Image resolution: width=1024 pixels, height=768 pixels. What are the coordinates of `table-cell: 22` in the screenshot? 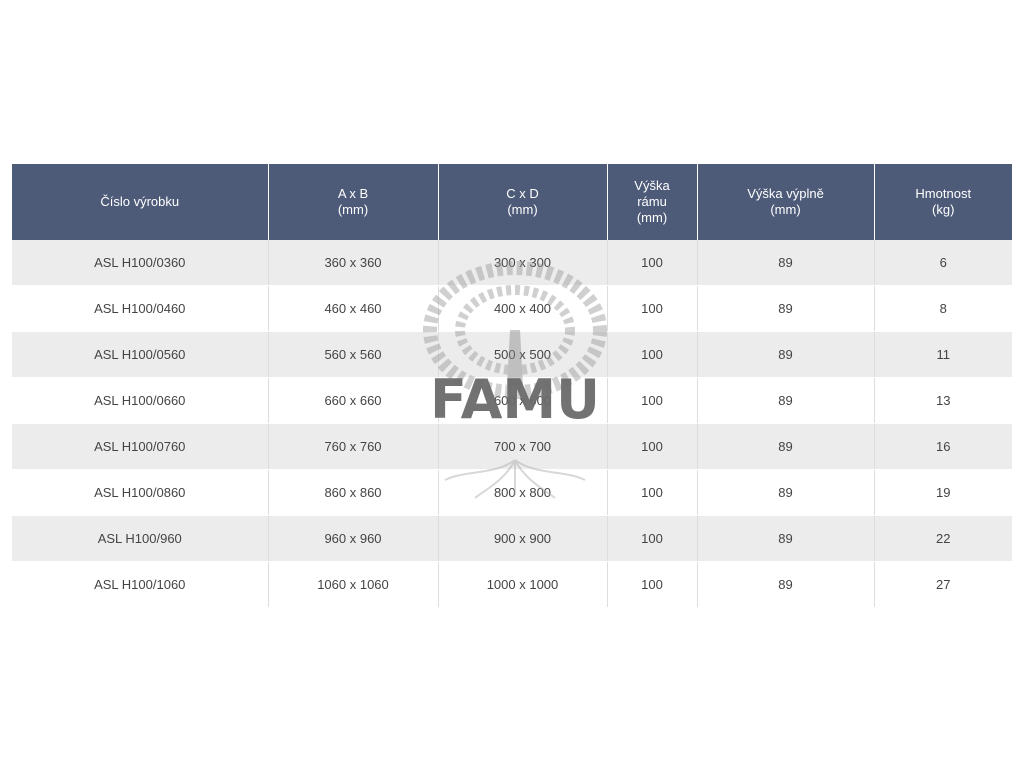 It's located at (943, 538).